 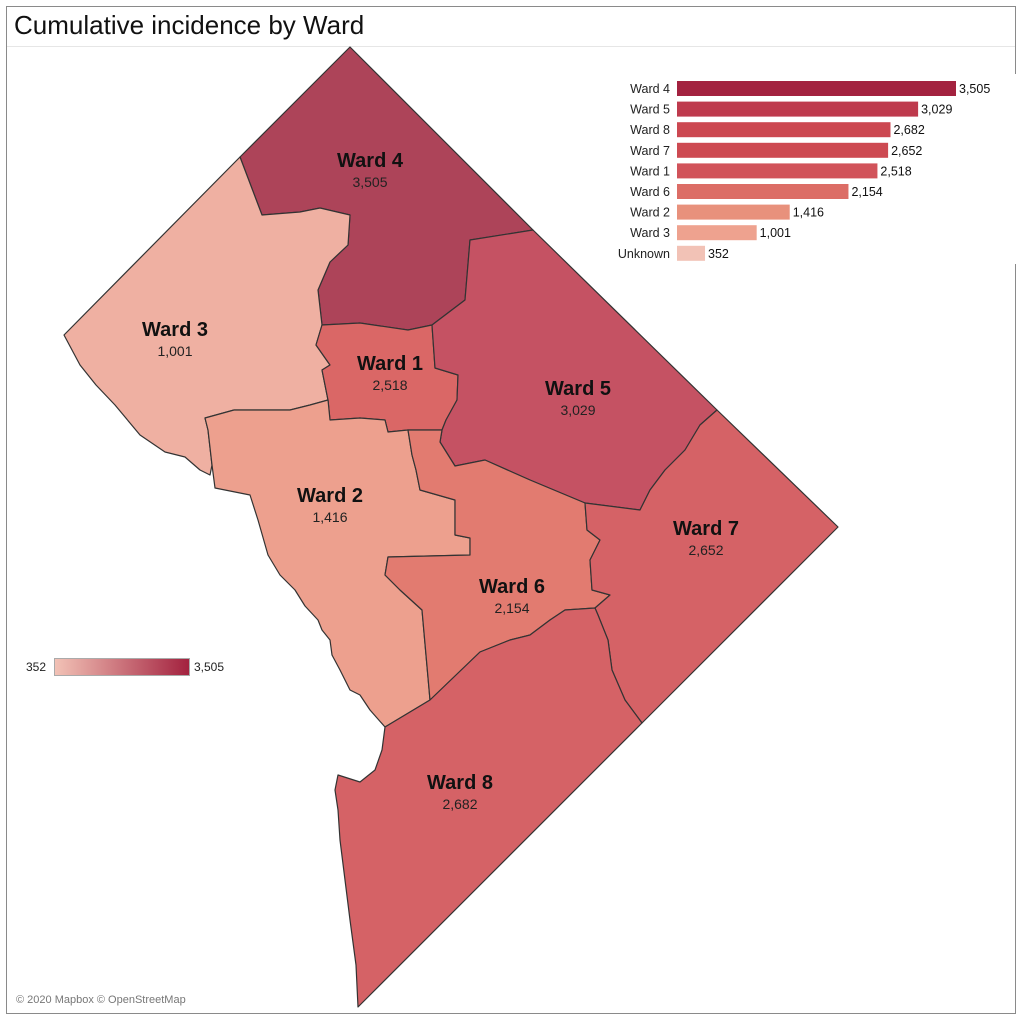 What do you see at coordinates (389, 385) in the screenshot?
I see `ward-value-label: 2,518` at bounding box center [389, 385].